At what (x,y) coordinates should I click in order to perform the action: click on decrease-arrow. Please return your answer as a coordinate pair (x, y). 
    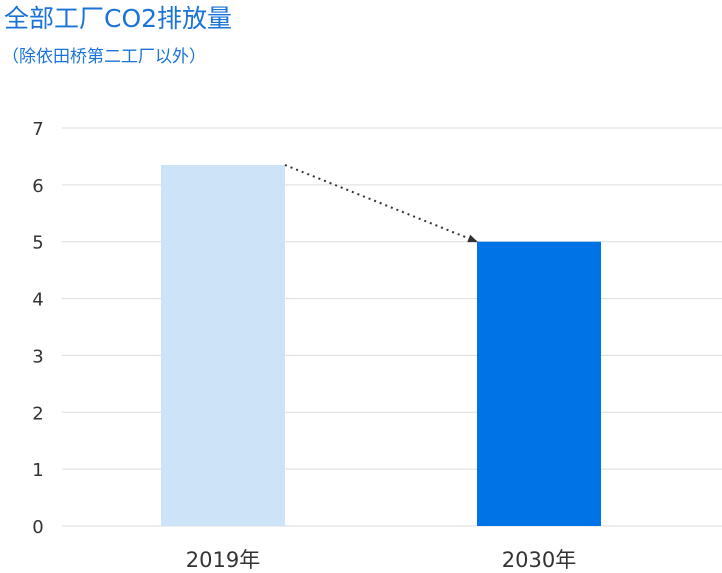
    Looking at the image, I should click on (381, 203).